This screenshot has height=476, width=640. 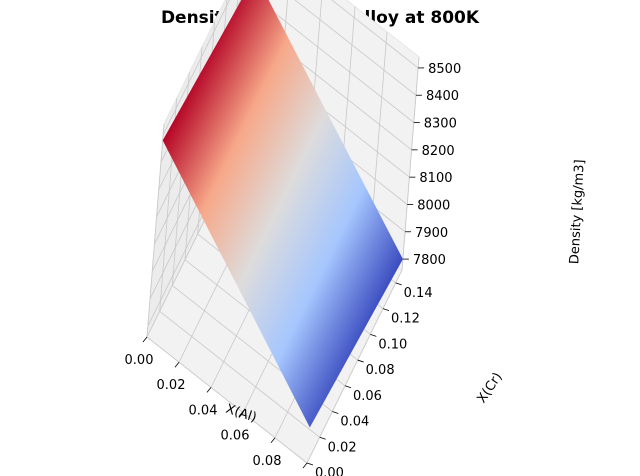 What do you see at coordinates (440, 124) in the screenshot?
I see `z-tick-label: 8300` at bounding box center [440, 124].